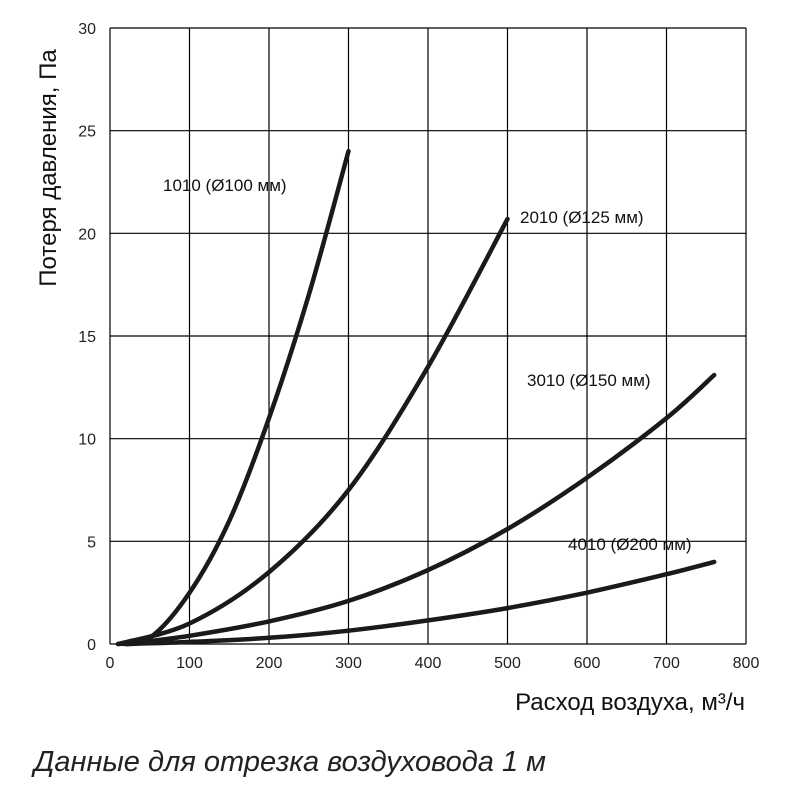  I want to click on series-label-2: 2010 (Ø125 мм), so click(582, 217).